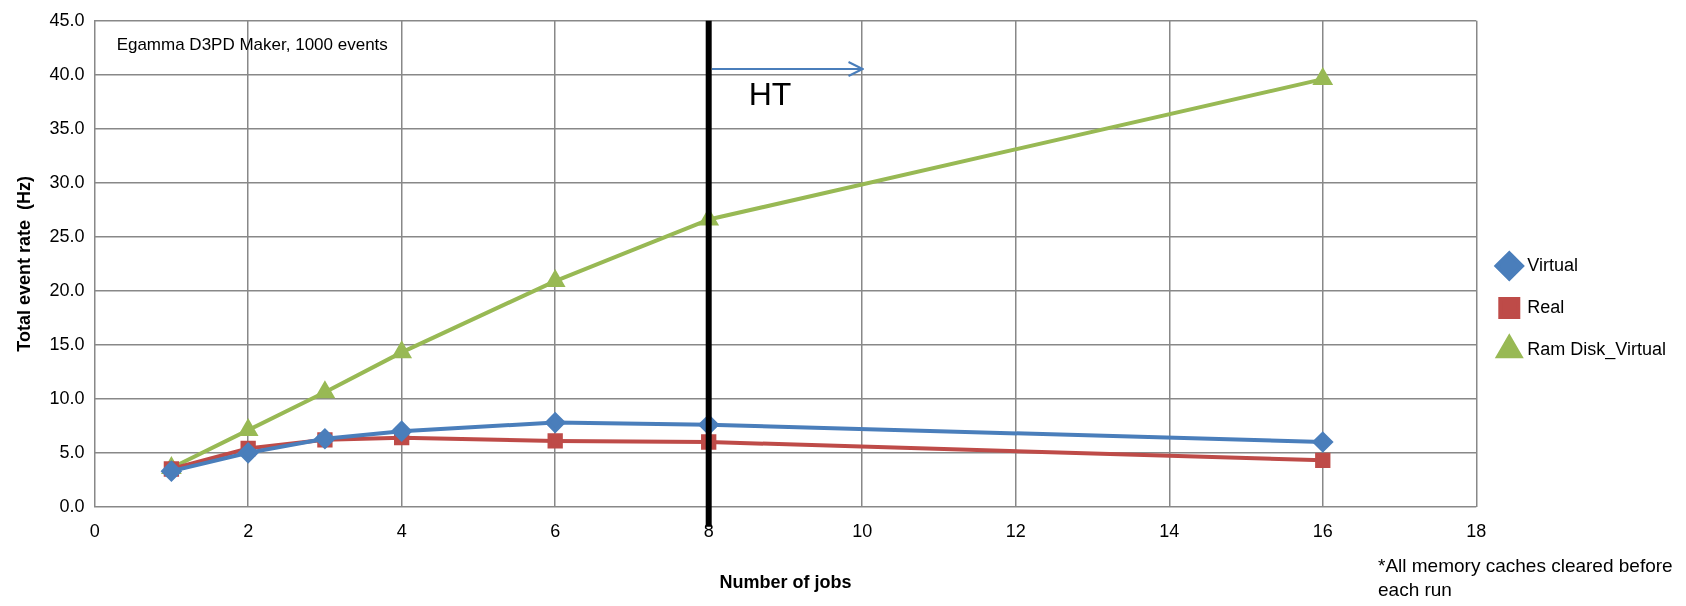 The image size is (1686, 606). What do you see at coordinates (67, 397) in the screenshot?
I see `y-tick-label: 10.0` at bounding box center [67, 397].